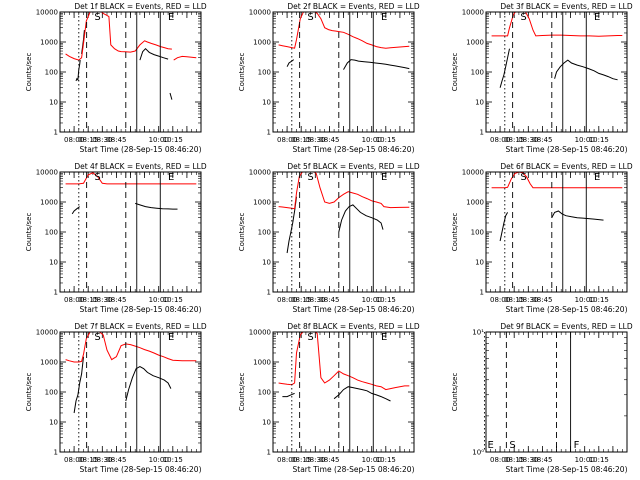  Describe the element at coordinates (29, 392) in the screenshot. I see `y-axis-label: Counts/sec` at that location.